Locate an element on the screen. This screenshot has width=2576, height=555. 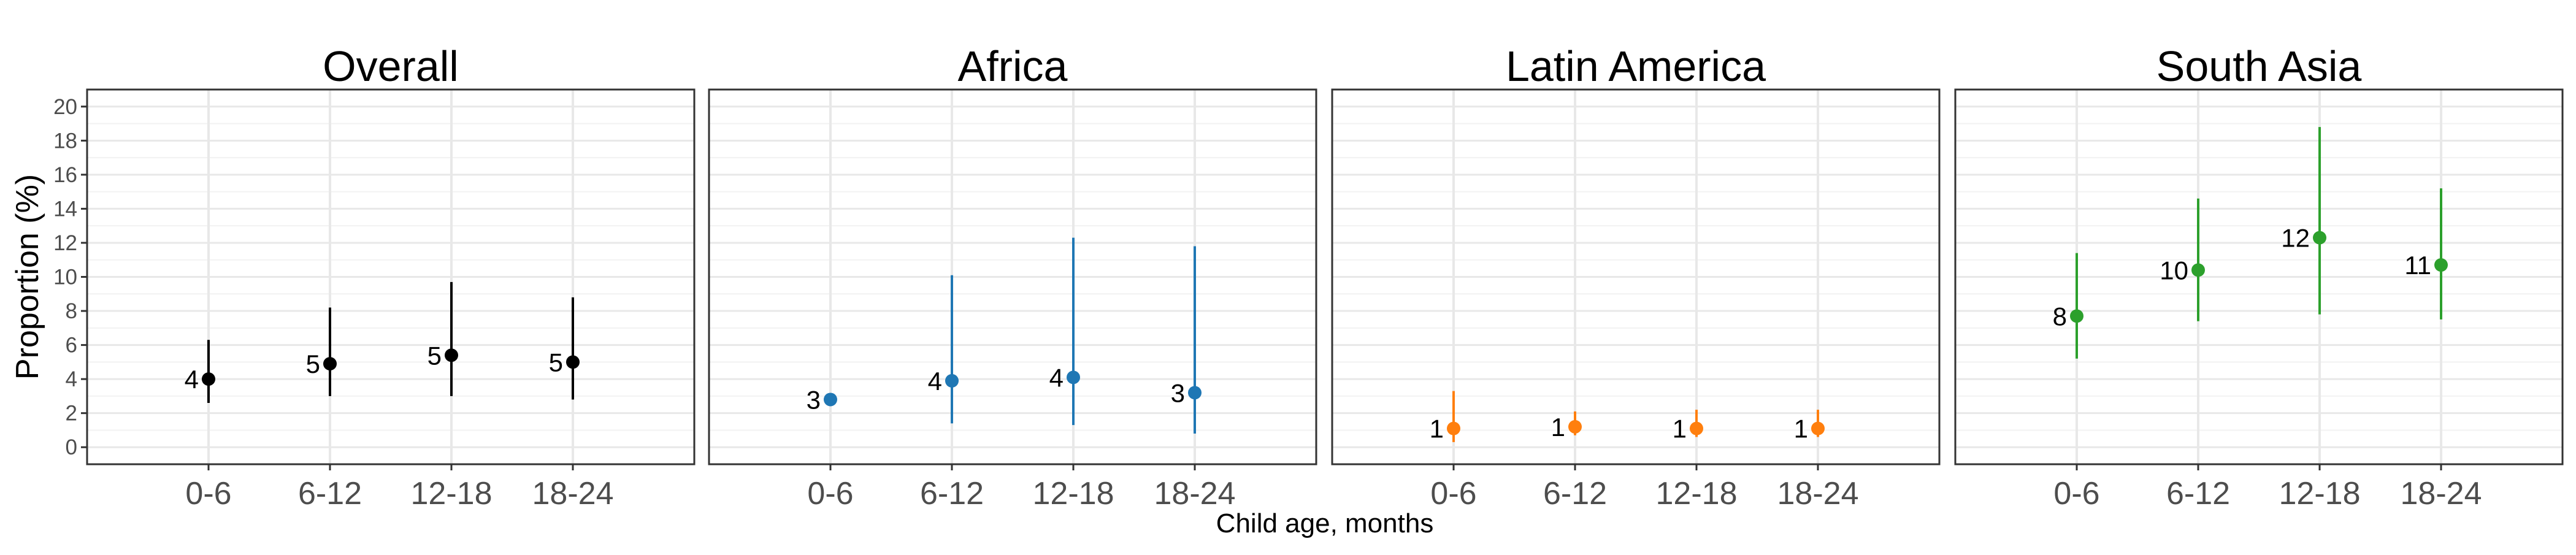
data-label: 11 is located at coordinates (2417, 265).